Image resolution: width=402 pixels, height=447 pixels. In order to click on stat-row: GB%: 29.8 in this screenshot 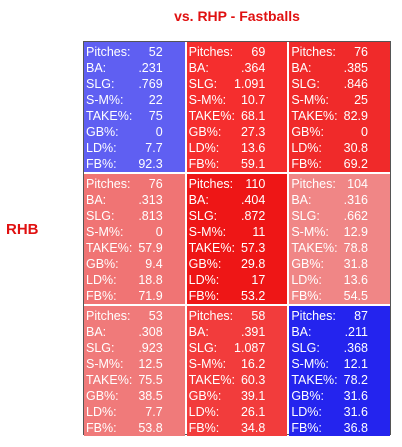, I will do `click(238, 264)`.